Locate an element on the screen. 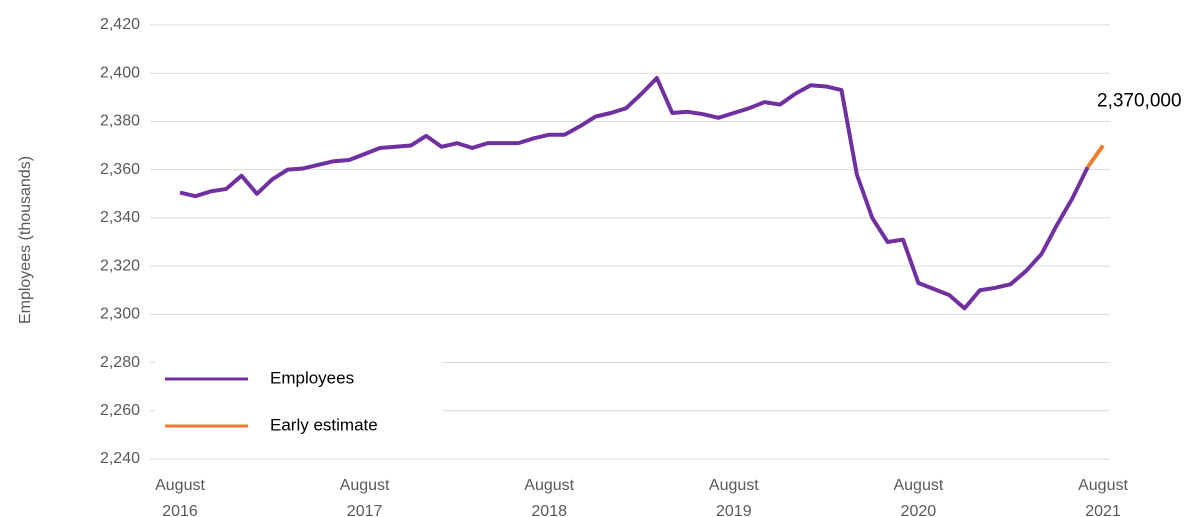 Image resolution: width=1203 pixels, height=517 pixels. x-tick-label: August 2019 is located at coordinates (733, 497).